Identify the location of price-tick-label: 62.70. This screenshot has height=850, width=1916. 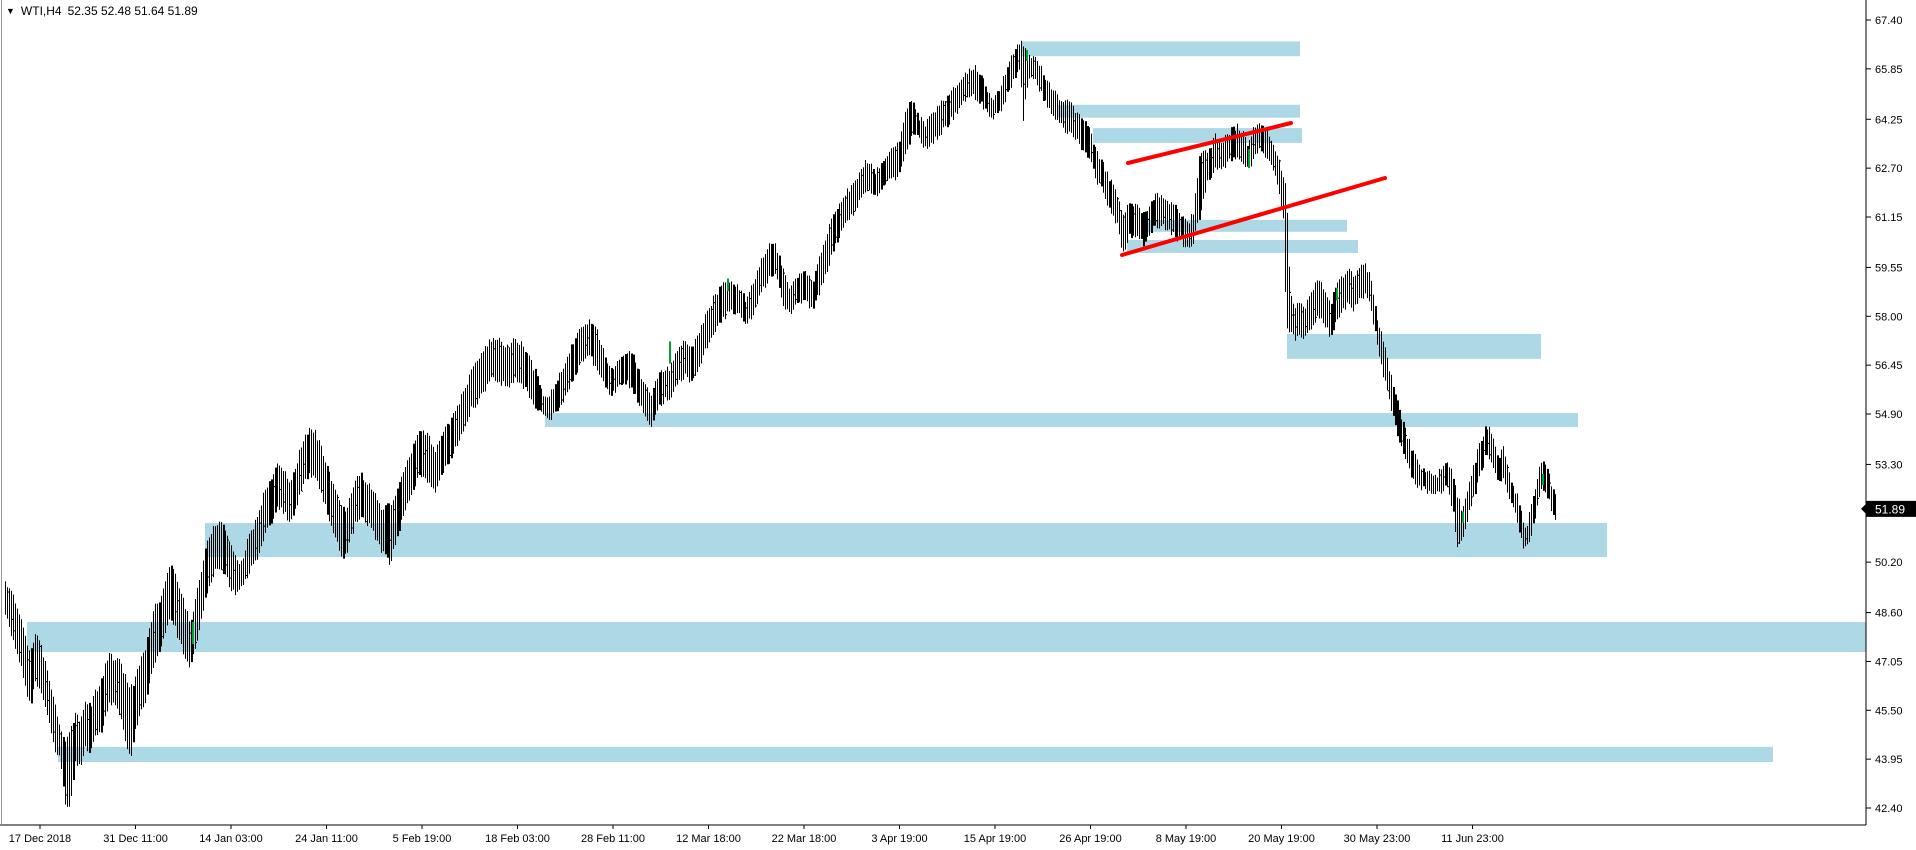
(1889, 169).